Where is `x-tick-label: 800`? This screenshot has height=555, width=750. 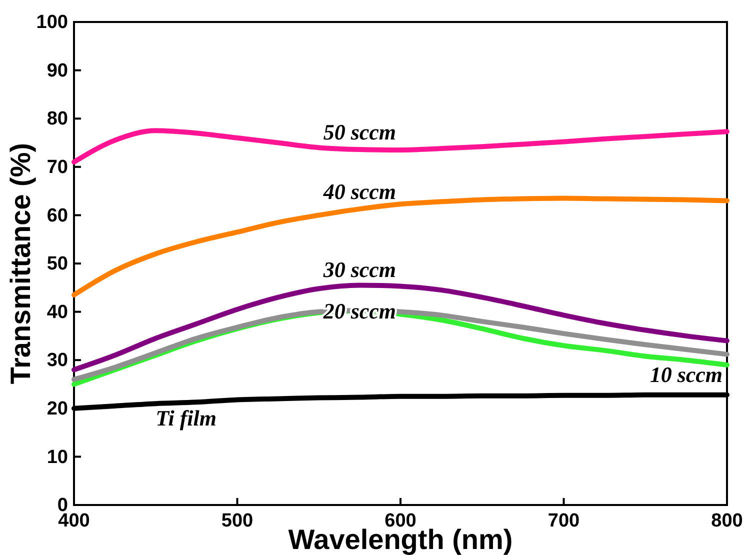
x-tick-label: 800 is located at coordinates (727, 521).